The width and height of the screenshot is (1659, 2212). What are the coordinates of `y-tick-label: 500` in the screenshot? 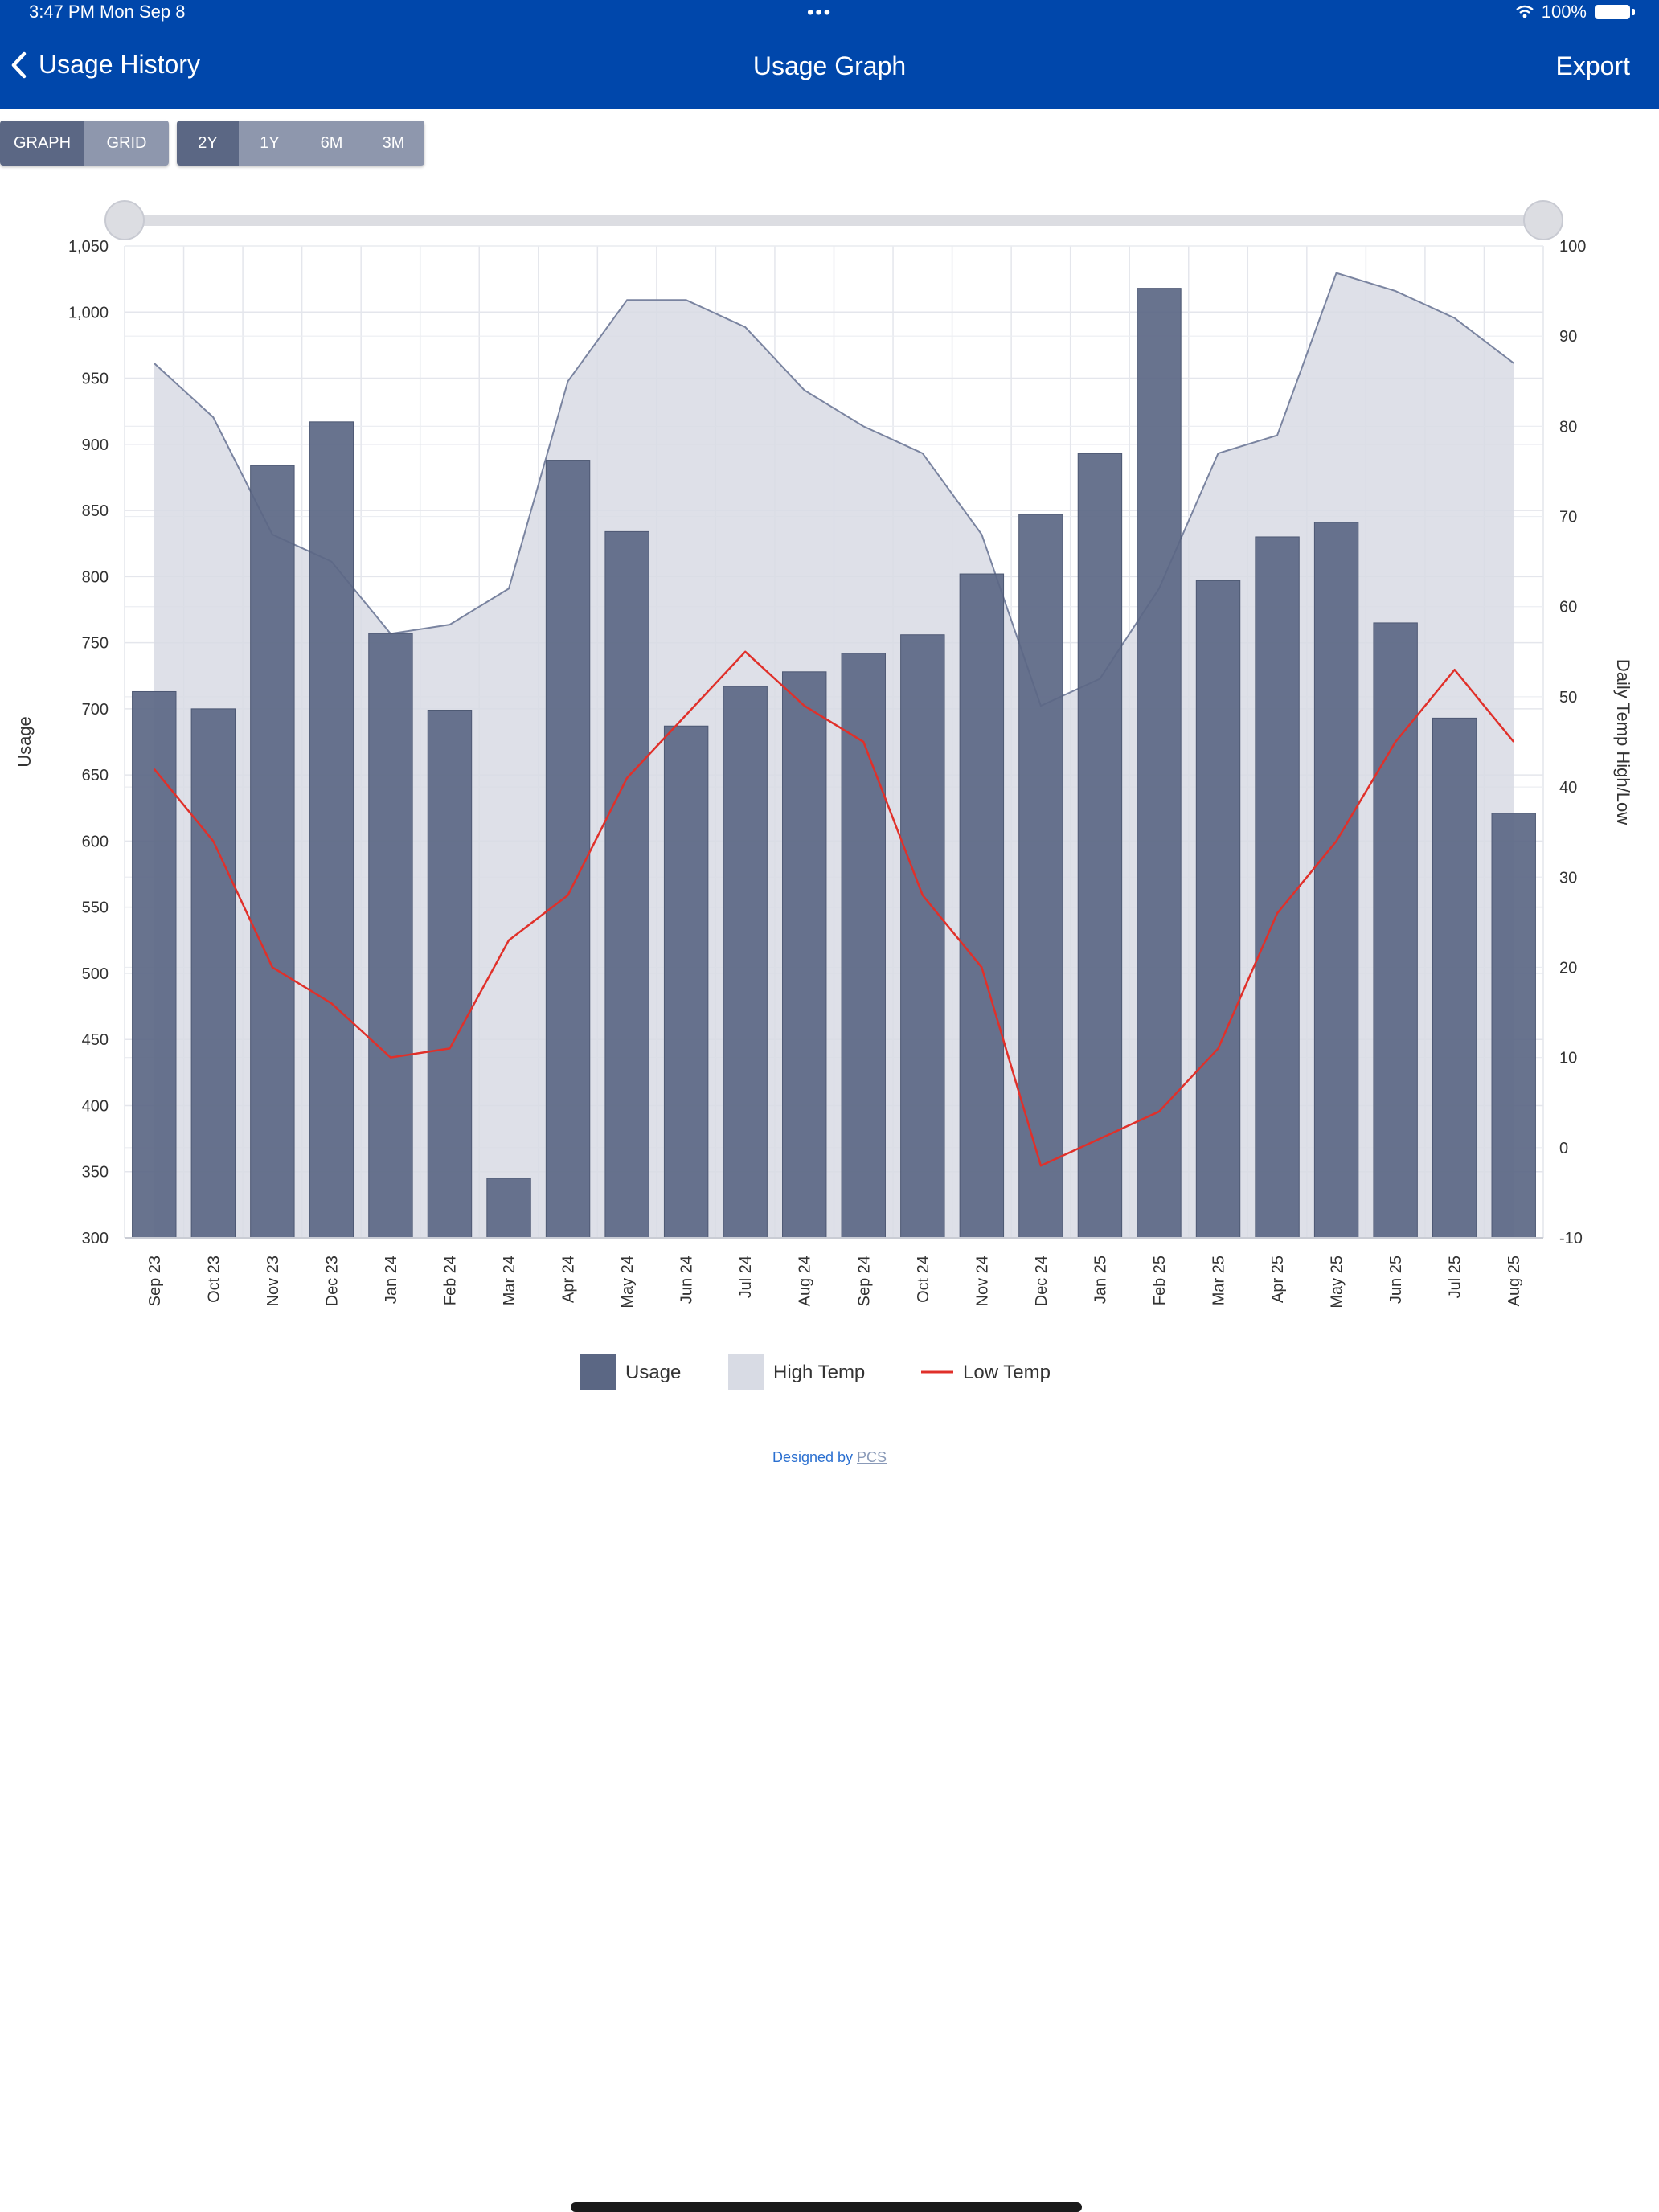 It's located at (95, 974).